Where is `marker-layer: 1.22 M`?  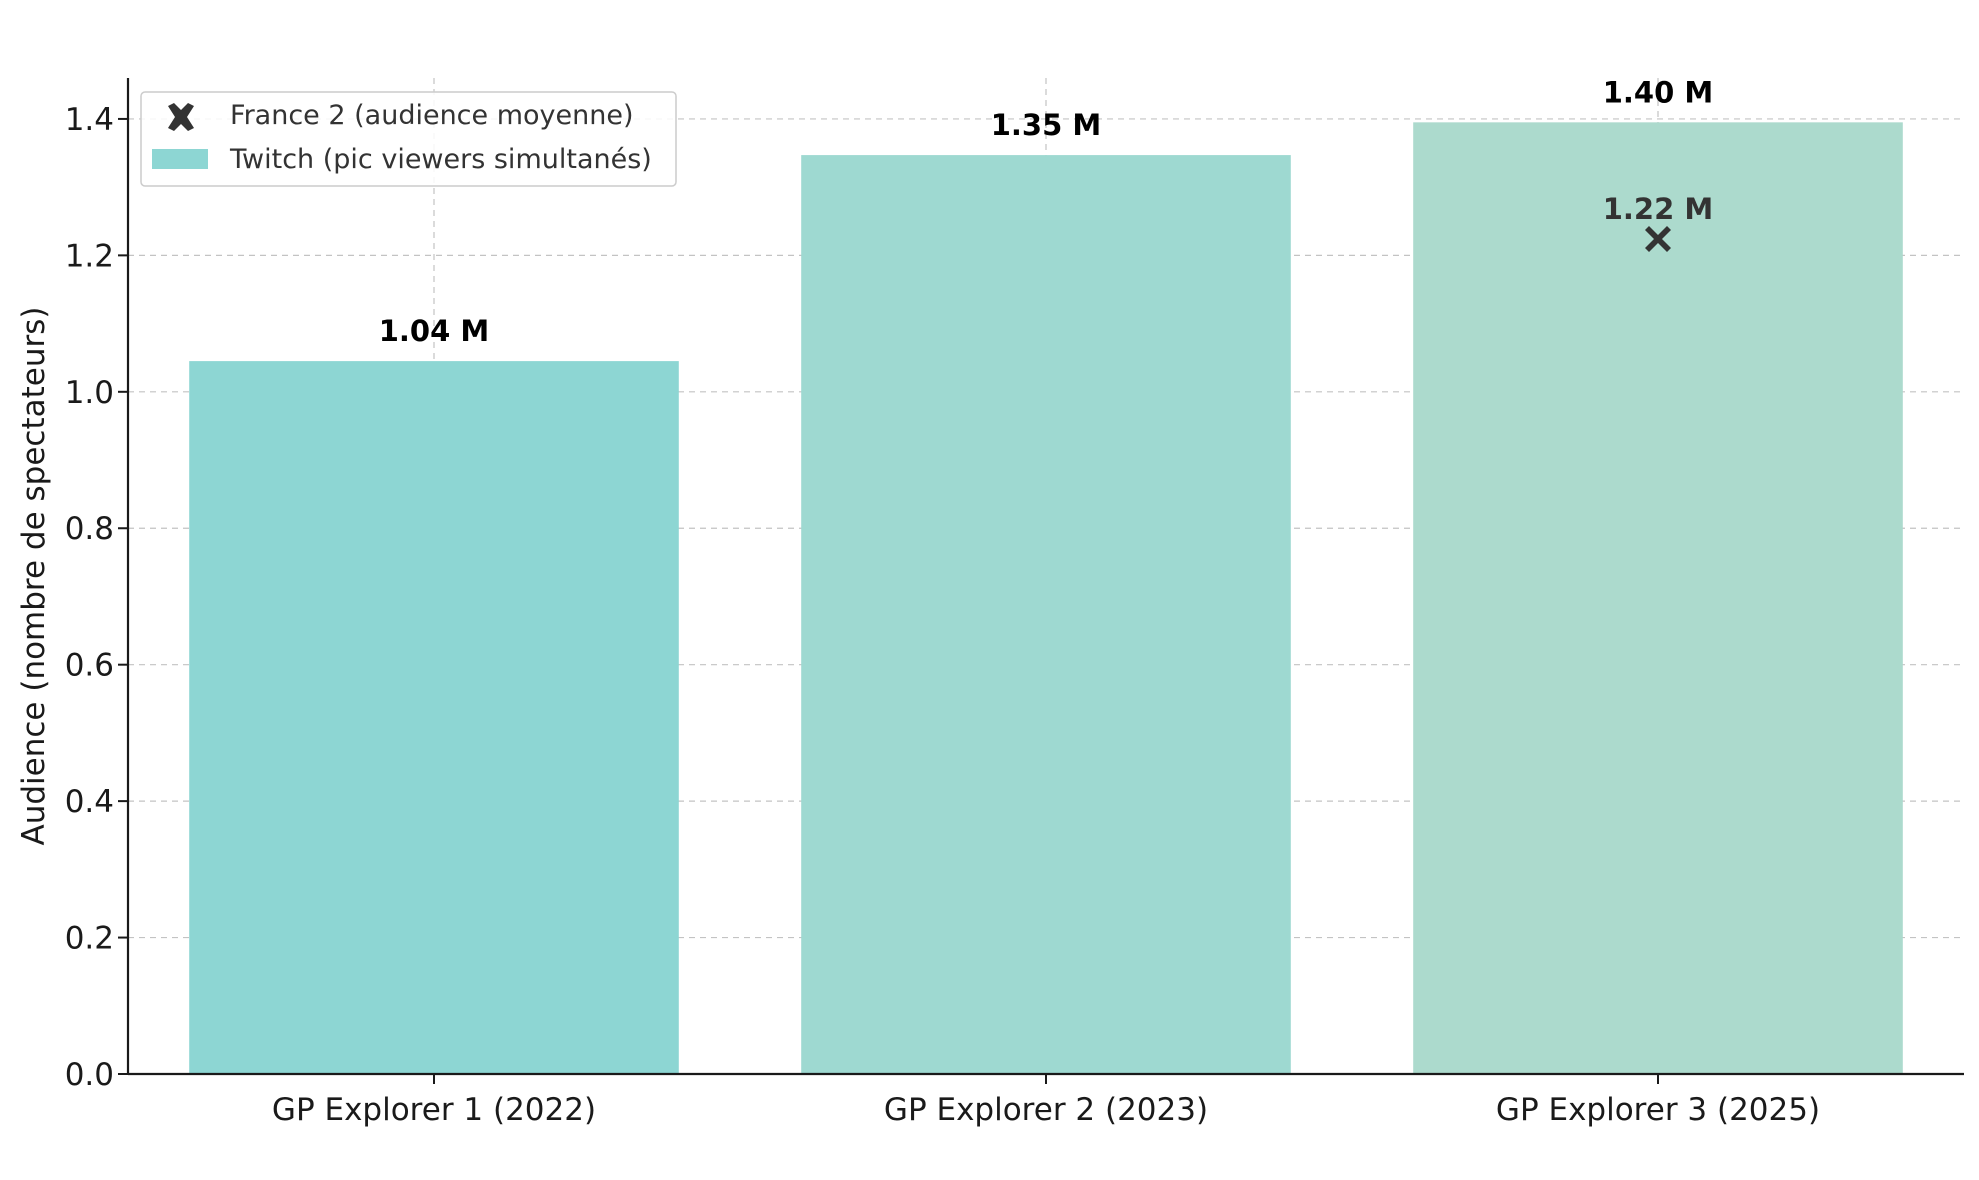 marker-layer: 1.22 M is located at coordinates (1658, 222).